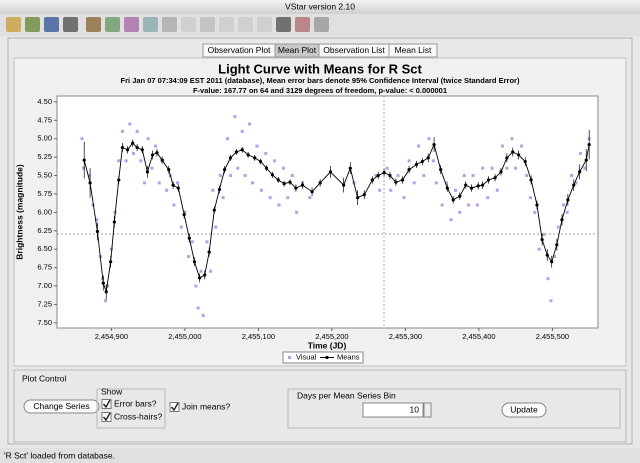 The width and height of the screenshot is (640, 463). What do you see at coordinates (44, 193) in the screenshot?
I see `y-tick-label: 5.75` at bounding box center [44, 193].